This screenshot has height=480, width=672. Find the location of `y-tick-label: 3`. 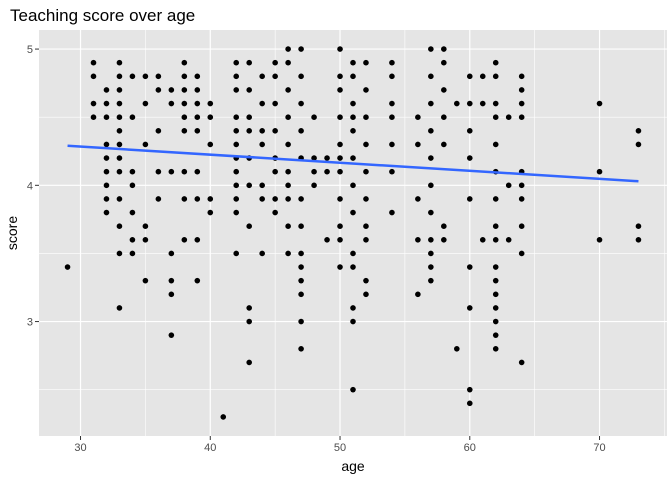

y-tick-label: 3 is located at coordinates (30, 323).